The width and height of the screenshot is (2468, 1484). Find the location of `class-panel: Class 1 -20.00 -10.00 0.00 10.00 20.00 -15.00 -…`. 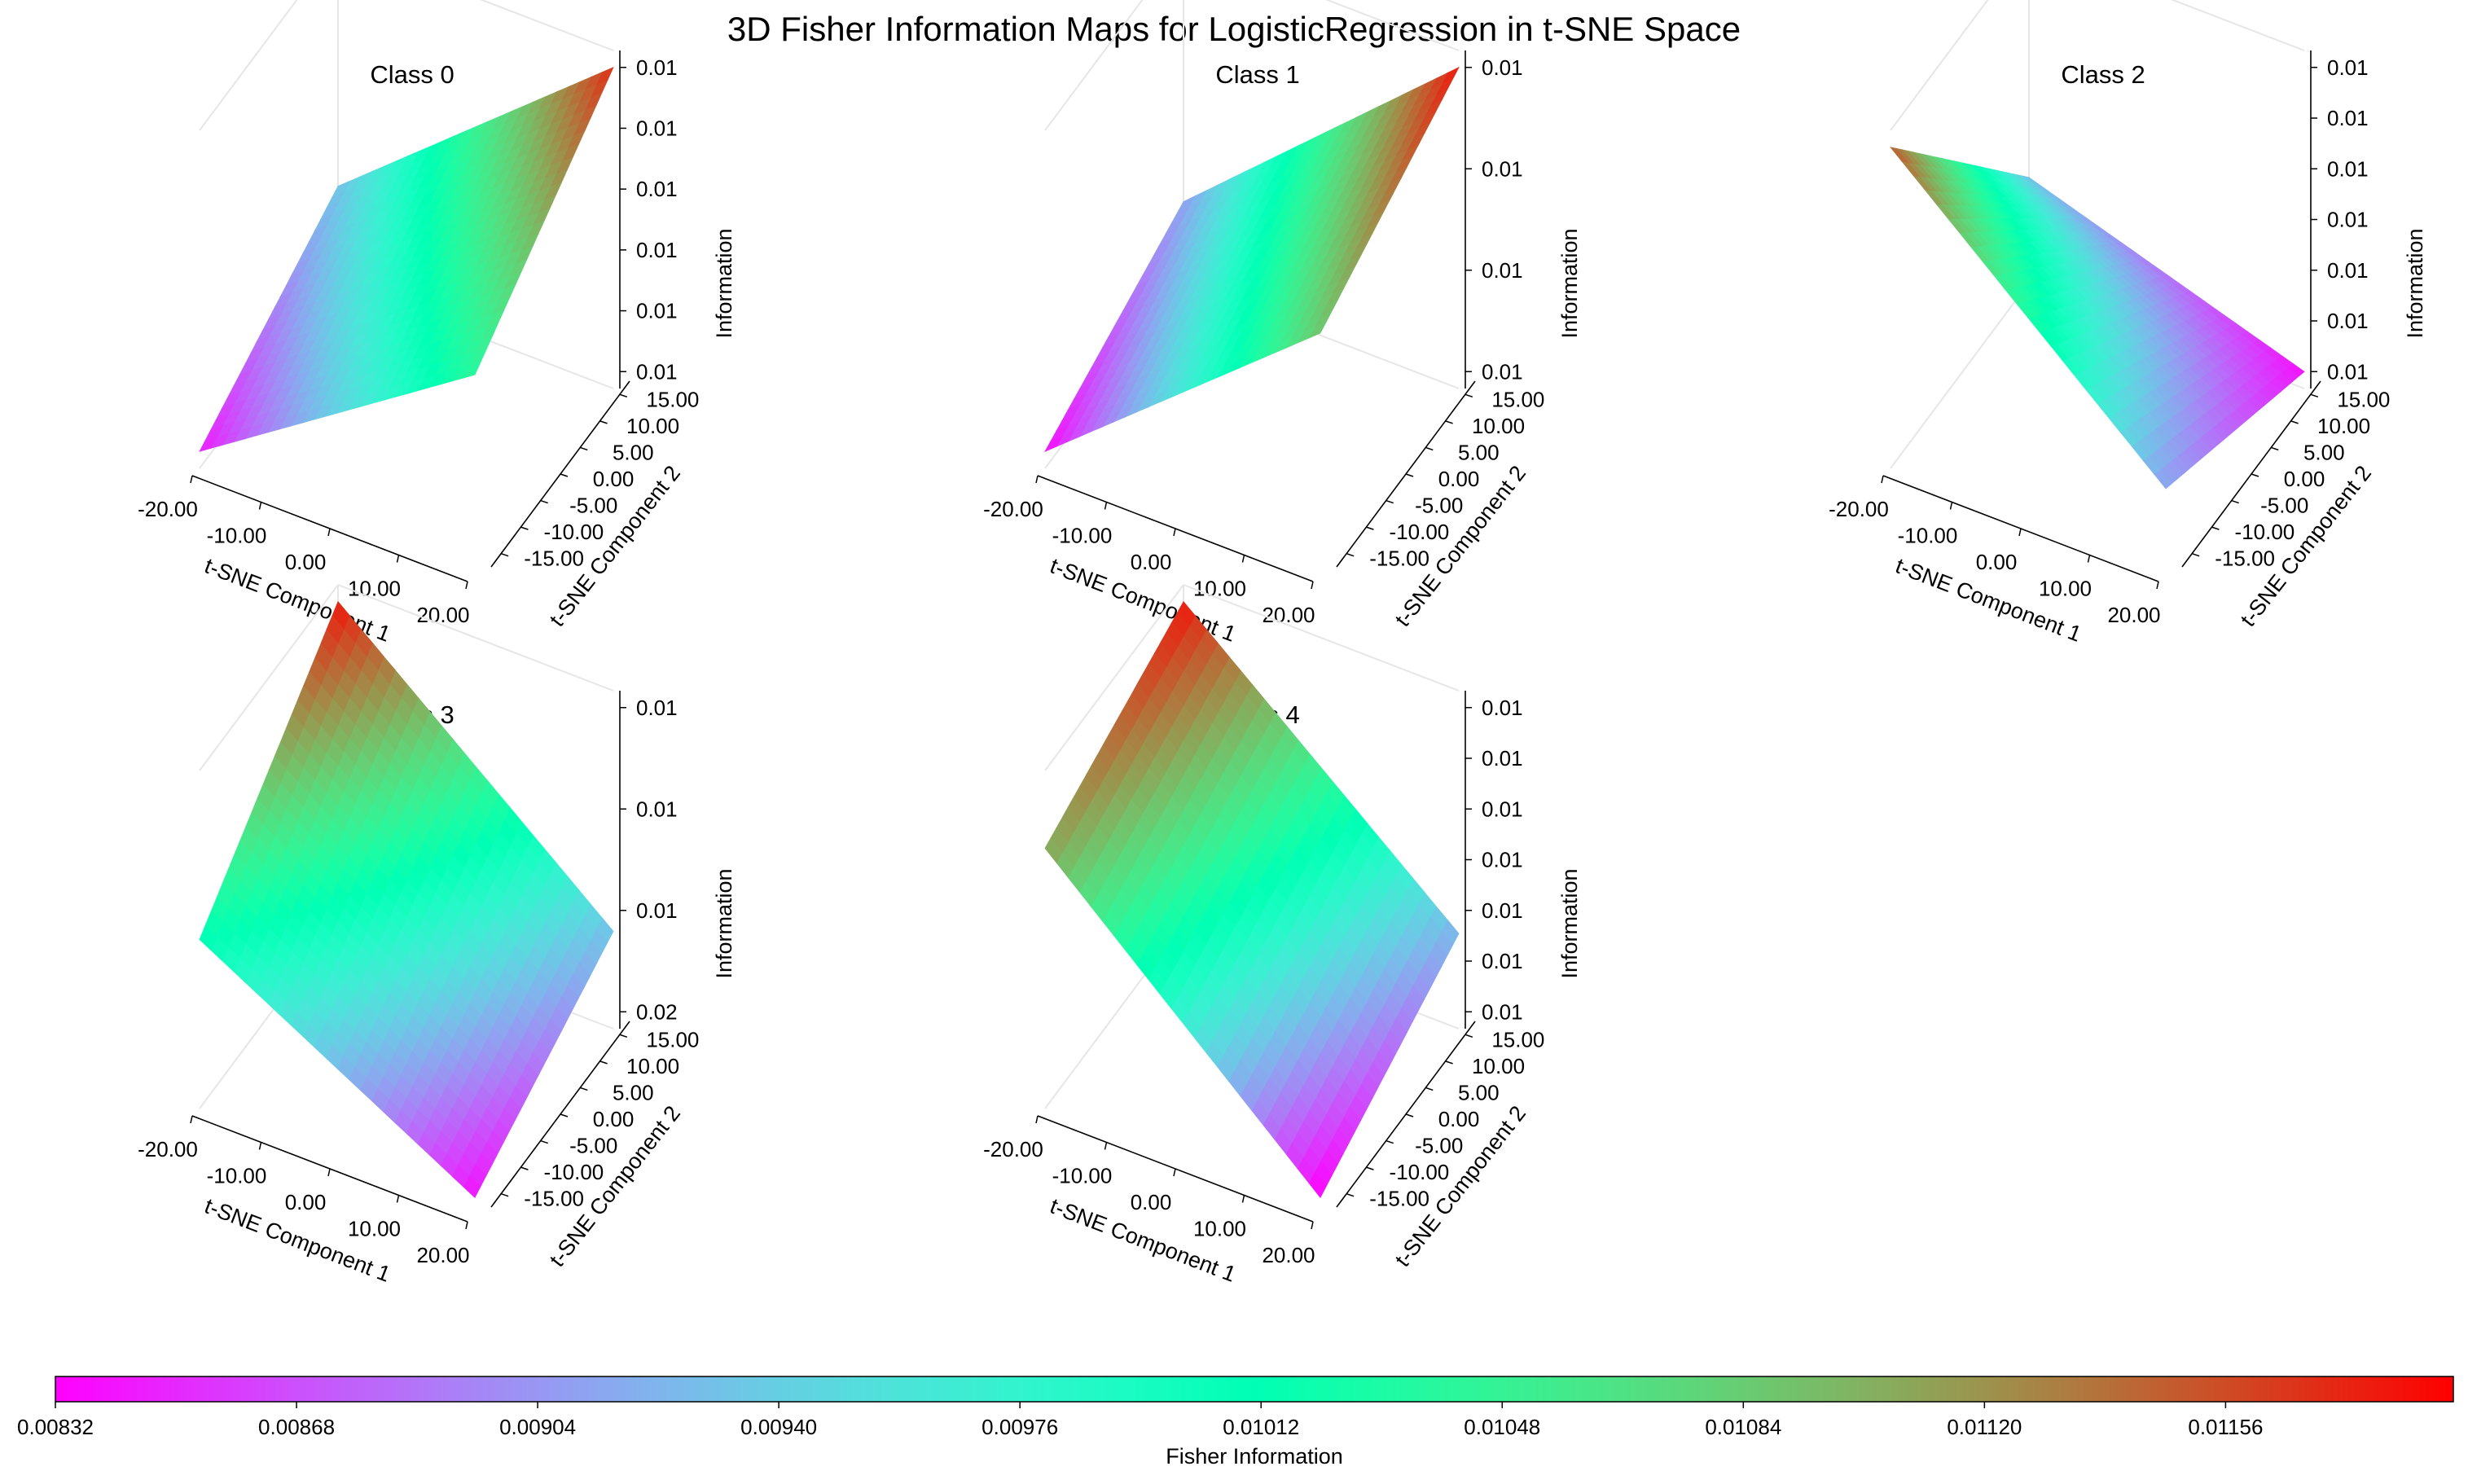

class-panel: Class 1 -20.00 -10.00 0.00 10.00 20.00 -15.00 -… is located at coordinates (1282, 323).